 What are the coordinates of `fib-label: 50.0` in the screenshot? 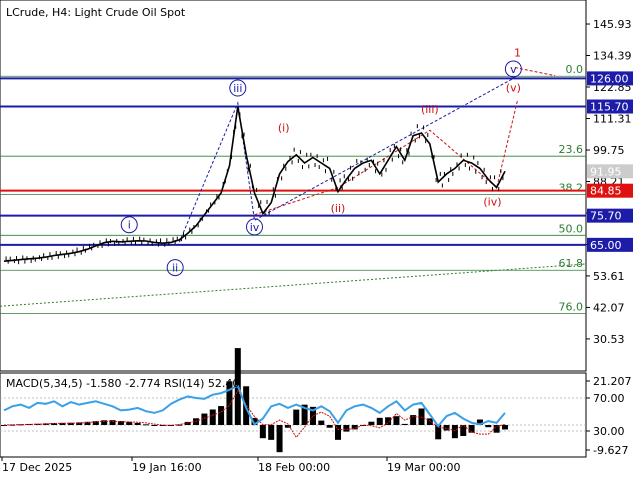 It's located at (571, 228).